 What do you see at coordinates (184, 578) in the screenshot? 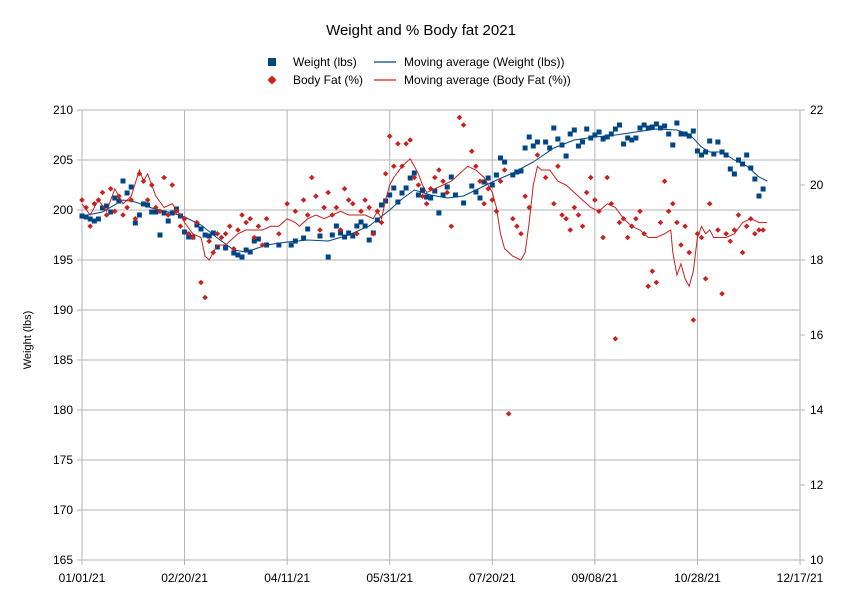
I see `x-tick-label: 02/20/21` at bounding box center [184, 578].